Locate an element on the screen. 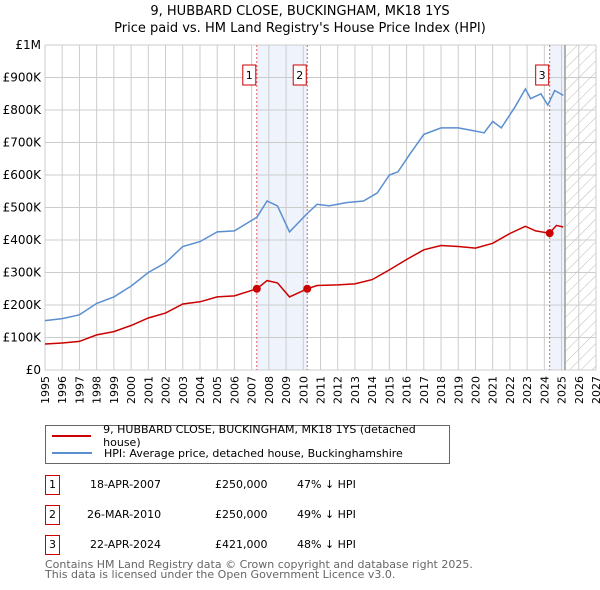  x-tick-label: 2021 is located at coordinates (493, 390).